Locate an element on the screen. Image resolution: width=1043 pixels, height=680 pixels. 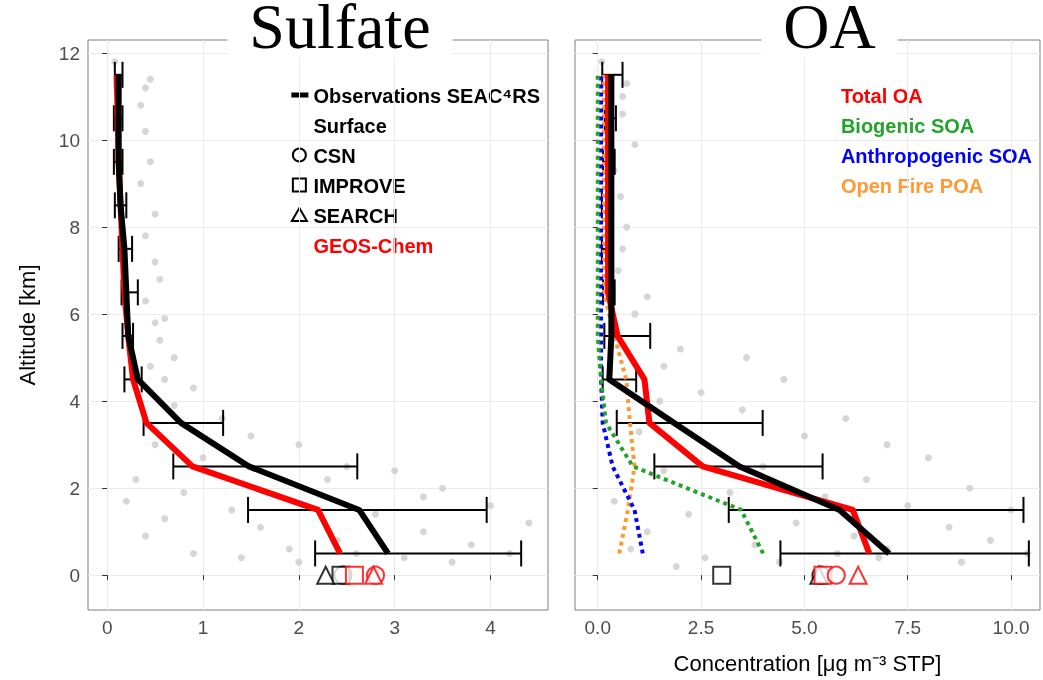
x-tick-label: 10.0 is located at coordinates (1011, 627).